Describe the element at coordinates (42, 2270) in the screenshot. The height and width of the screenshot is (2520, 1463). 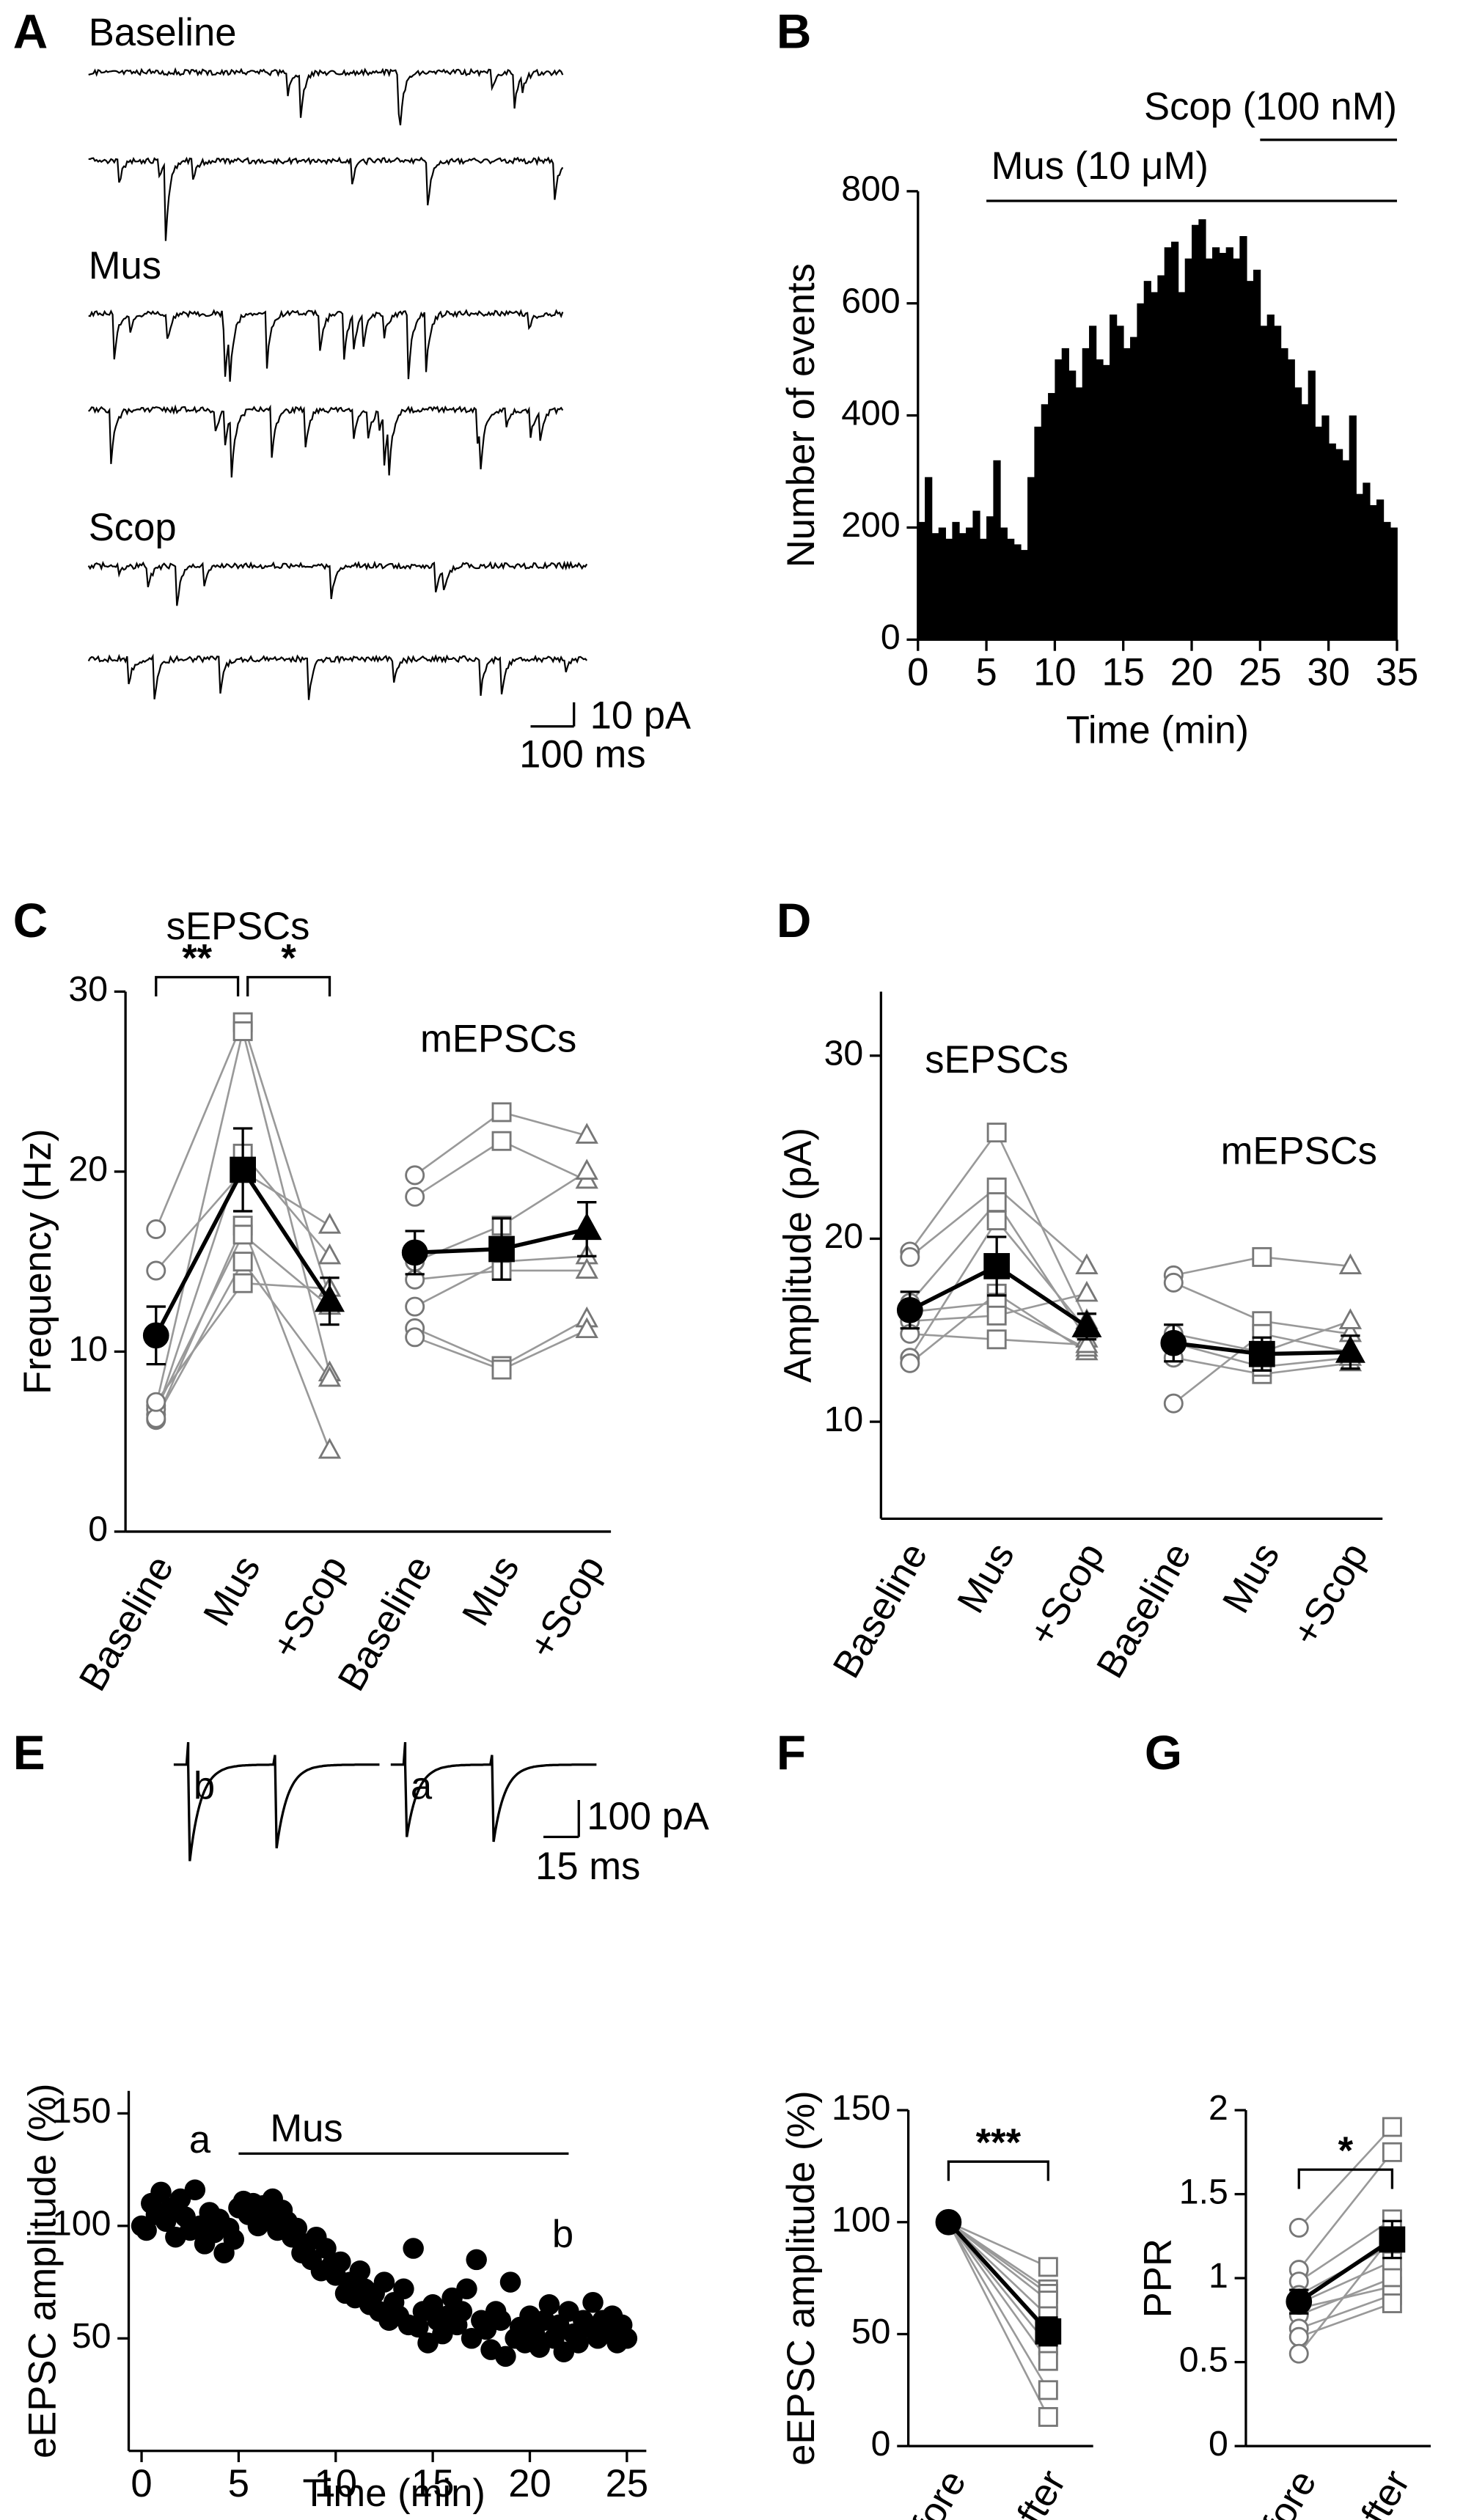
I see `y-axis-label: eEPSC amplitude (%)` at that location.